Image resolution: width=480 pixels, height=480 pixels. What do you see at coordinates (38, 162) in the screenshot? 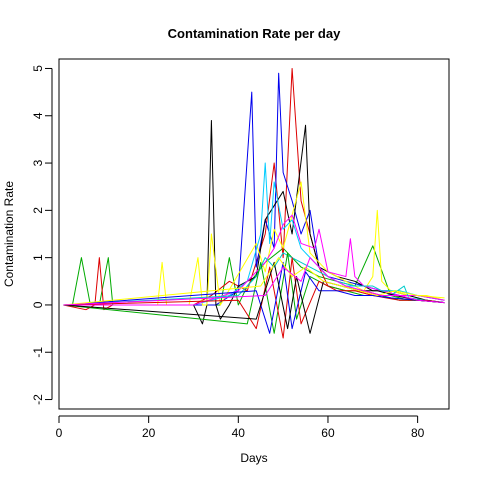
I see `y-tick-label: 3` at bounding box center [38, 162].